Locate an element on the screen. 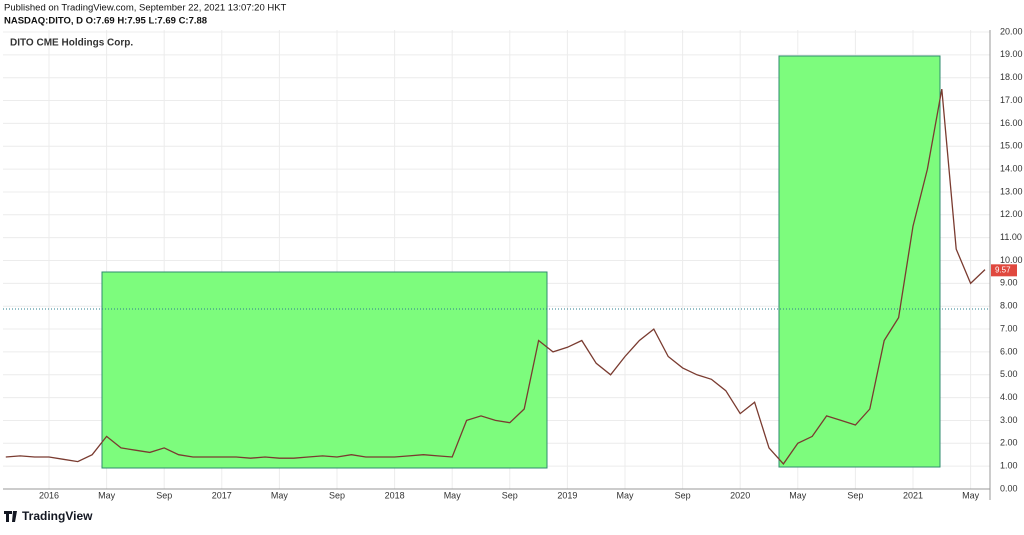 This screenshot has width=1024, height=535. y-tick-label: 3.00 is located at coordinates (1009, 420).